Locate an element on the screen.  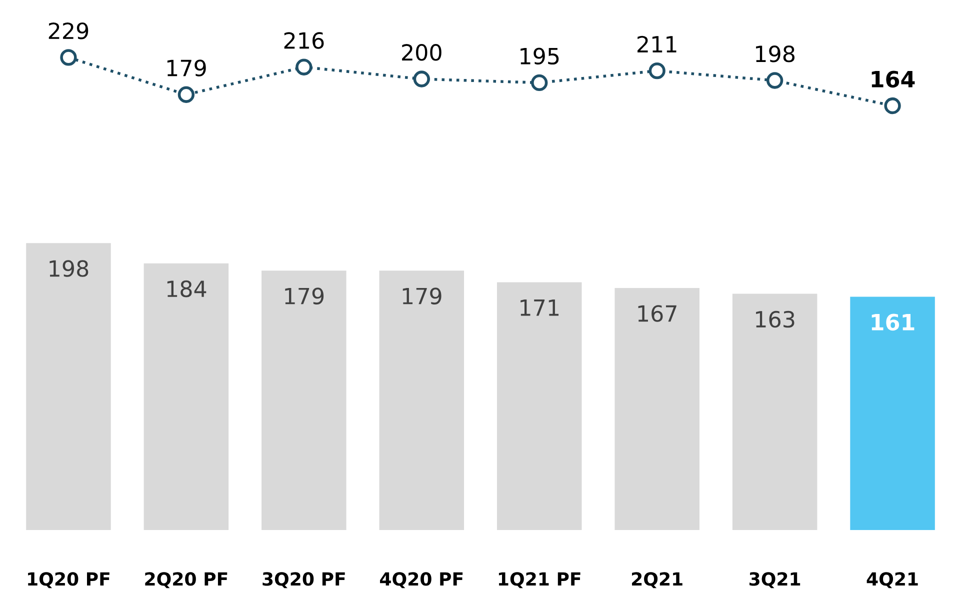
data-label: 211 is located at coordinates (657, 44).